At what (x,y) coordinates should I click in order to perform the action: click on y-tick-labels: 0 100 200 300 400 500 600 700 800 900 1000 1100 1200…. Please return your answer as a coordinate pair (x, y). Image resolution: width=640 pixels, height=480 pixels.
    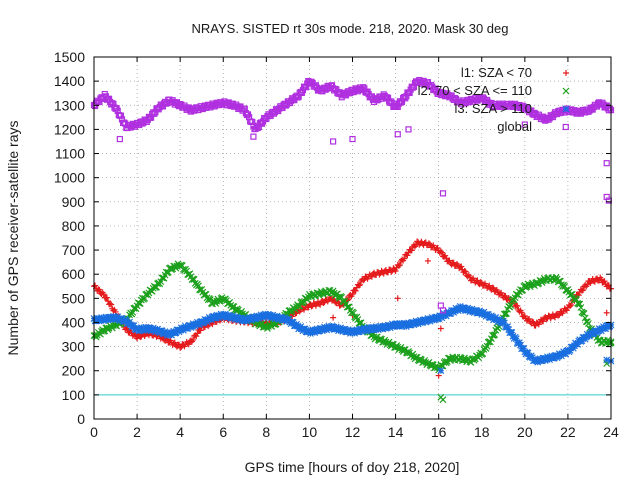
    Looking at the image, I should click on (69, 238).